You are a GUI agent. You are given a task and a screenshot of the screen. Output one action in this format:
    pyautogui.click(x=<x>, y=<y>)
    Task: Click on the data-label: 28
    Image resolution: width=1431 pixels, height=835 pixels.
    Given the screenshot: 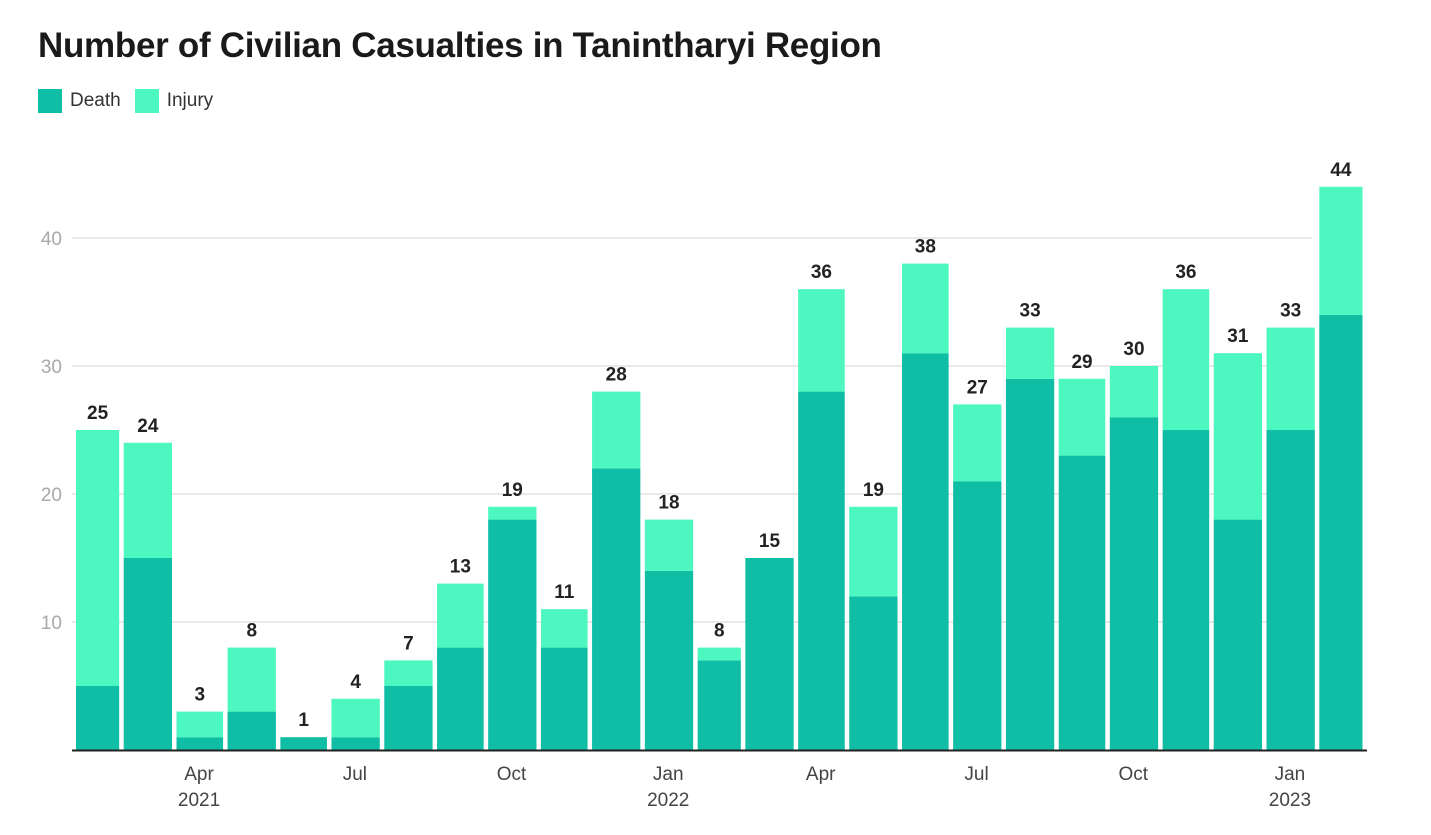 What is the action you would take?
    pyautogui.click(x=616, y=375)
    